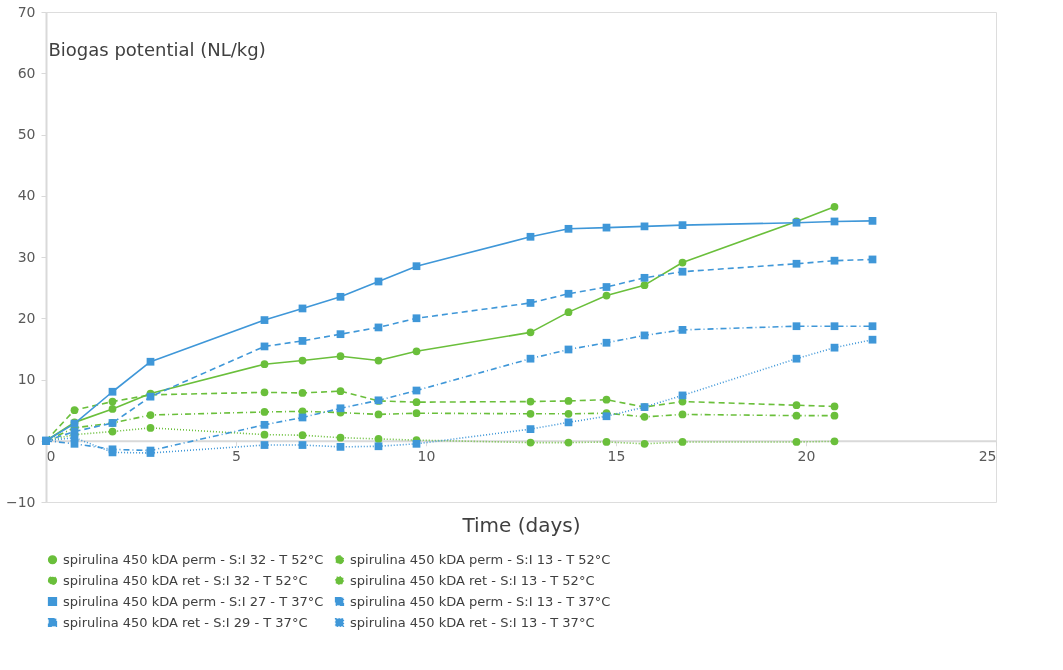 The image size is (1063, 670). I want to click on legend-label: spirulina 450 kDA ret - S:I 29 - T 37°C, so click(185, 622).